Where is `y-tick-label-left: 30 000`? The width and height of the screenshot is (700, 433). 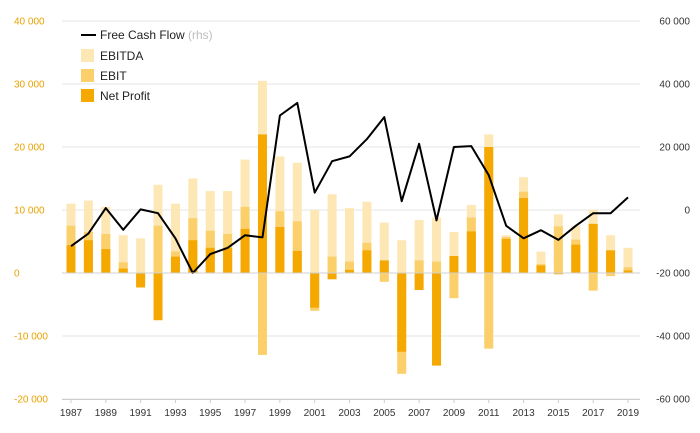
y-tick-label-left: 30 000 is located at coordinates (29, 85).